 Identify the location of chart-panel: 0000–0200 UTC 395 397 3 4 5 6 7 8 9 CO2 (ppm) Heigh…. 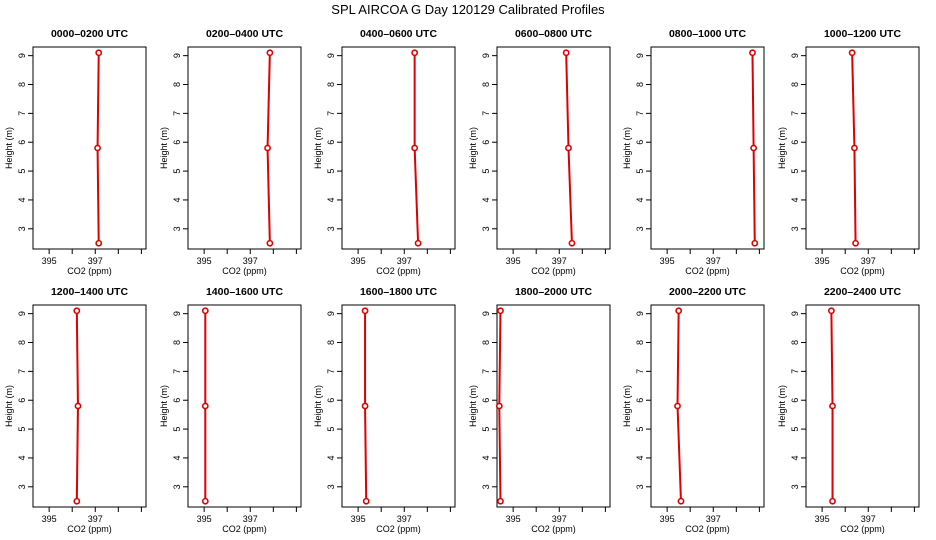
(75, 152).